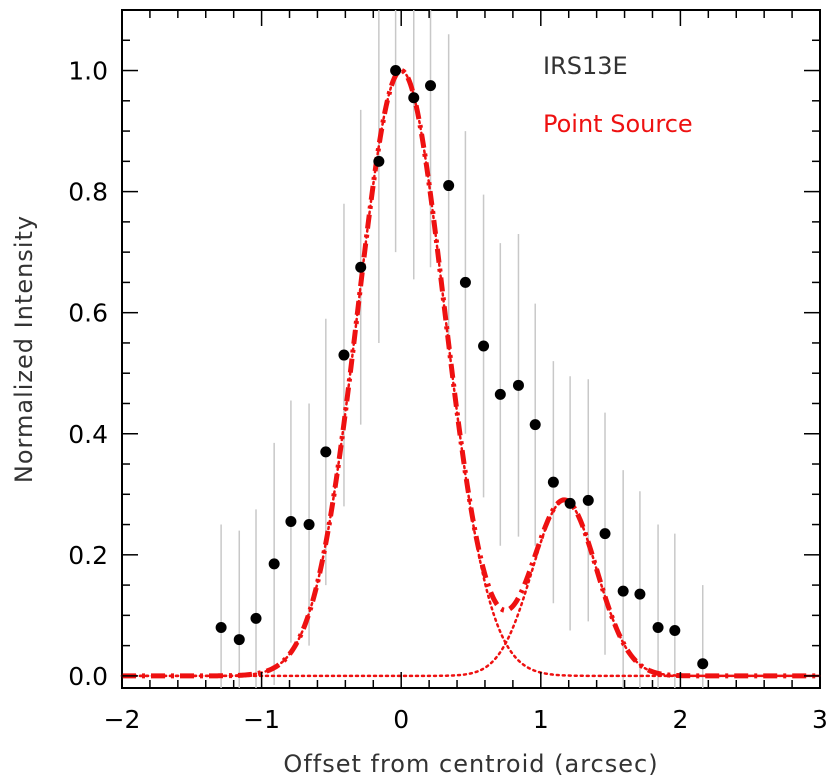 This screenshot has height=779, width=831. What do you see at coordinates (618, 124) in the screenshot?
I see `legend-label-point-source: Point Source` at bounding box center [618, 124].